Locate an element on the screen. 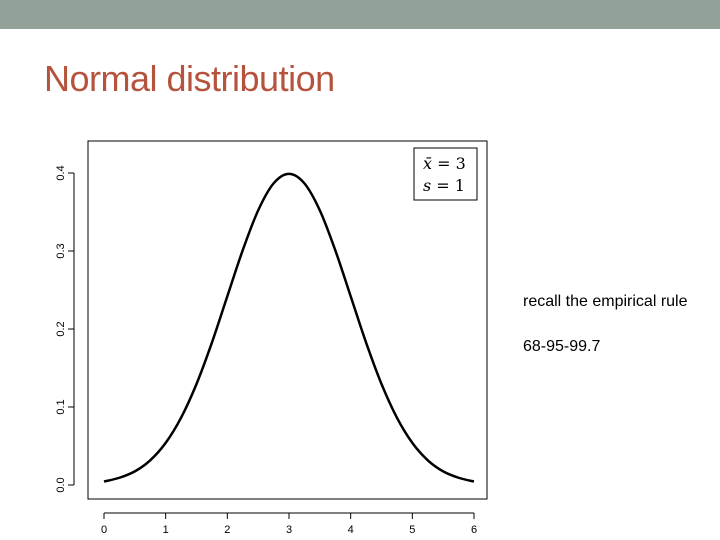  y-tick-label: 0.4 is located at coordinates (61, 172).